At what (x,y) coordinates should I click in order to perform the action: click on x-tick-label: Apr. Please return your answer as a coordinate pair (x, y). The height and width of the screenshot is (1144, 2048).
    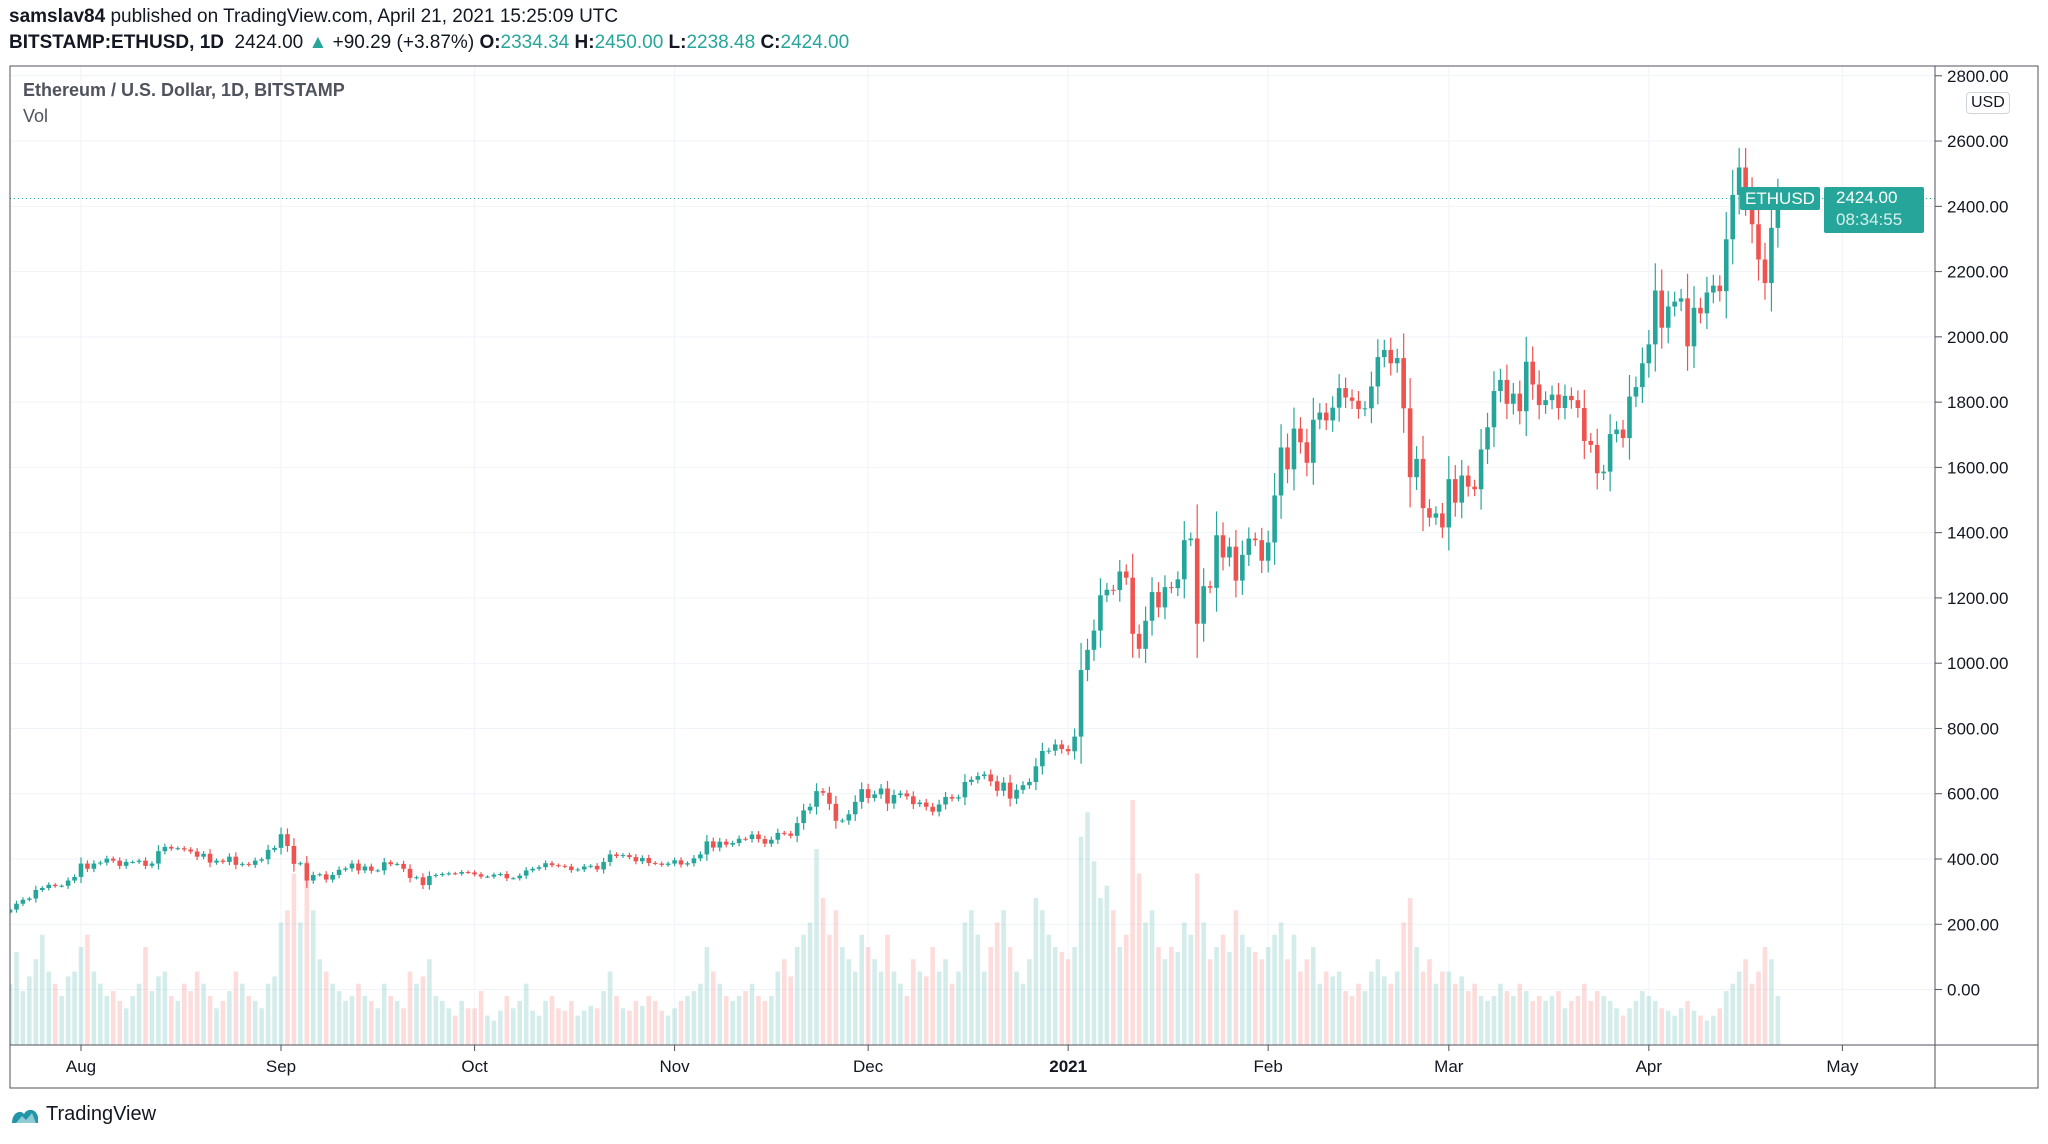
    Looking at the image, I should click on (1649, 1066).